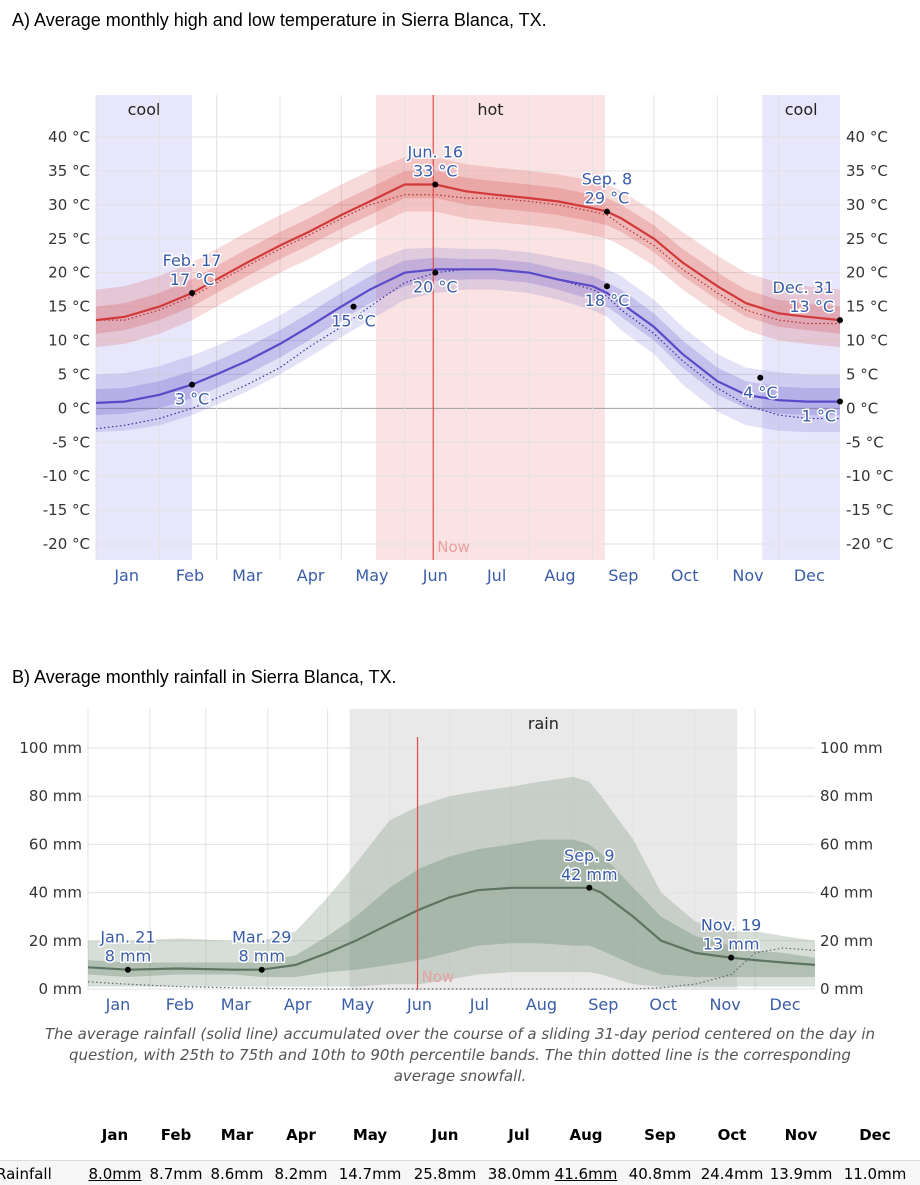 This screenshot has height=1185, width=920. Describe the element at coordinates (875, 1174) in the screenshot. I see `table-rainfall-value: 11.0mm` at that location.